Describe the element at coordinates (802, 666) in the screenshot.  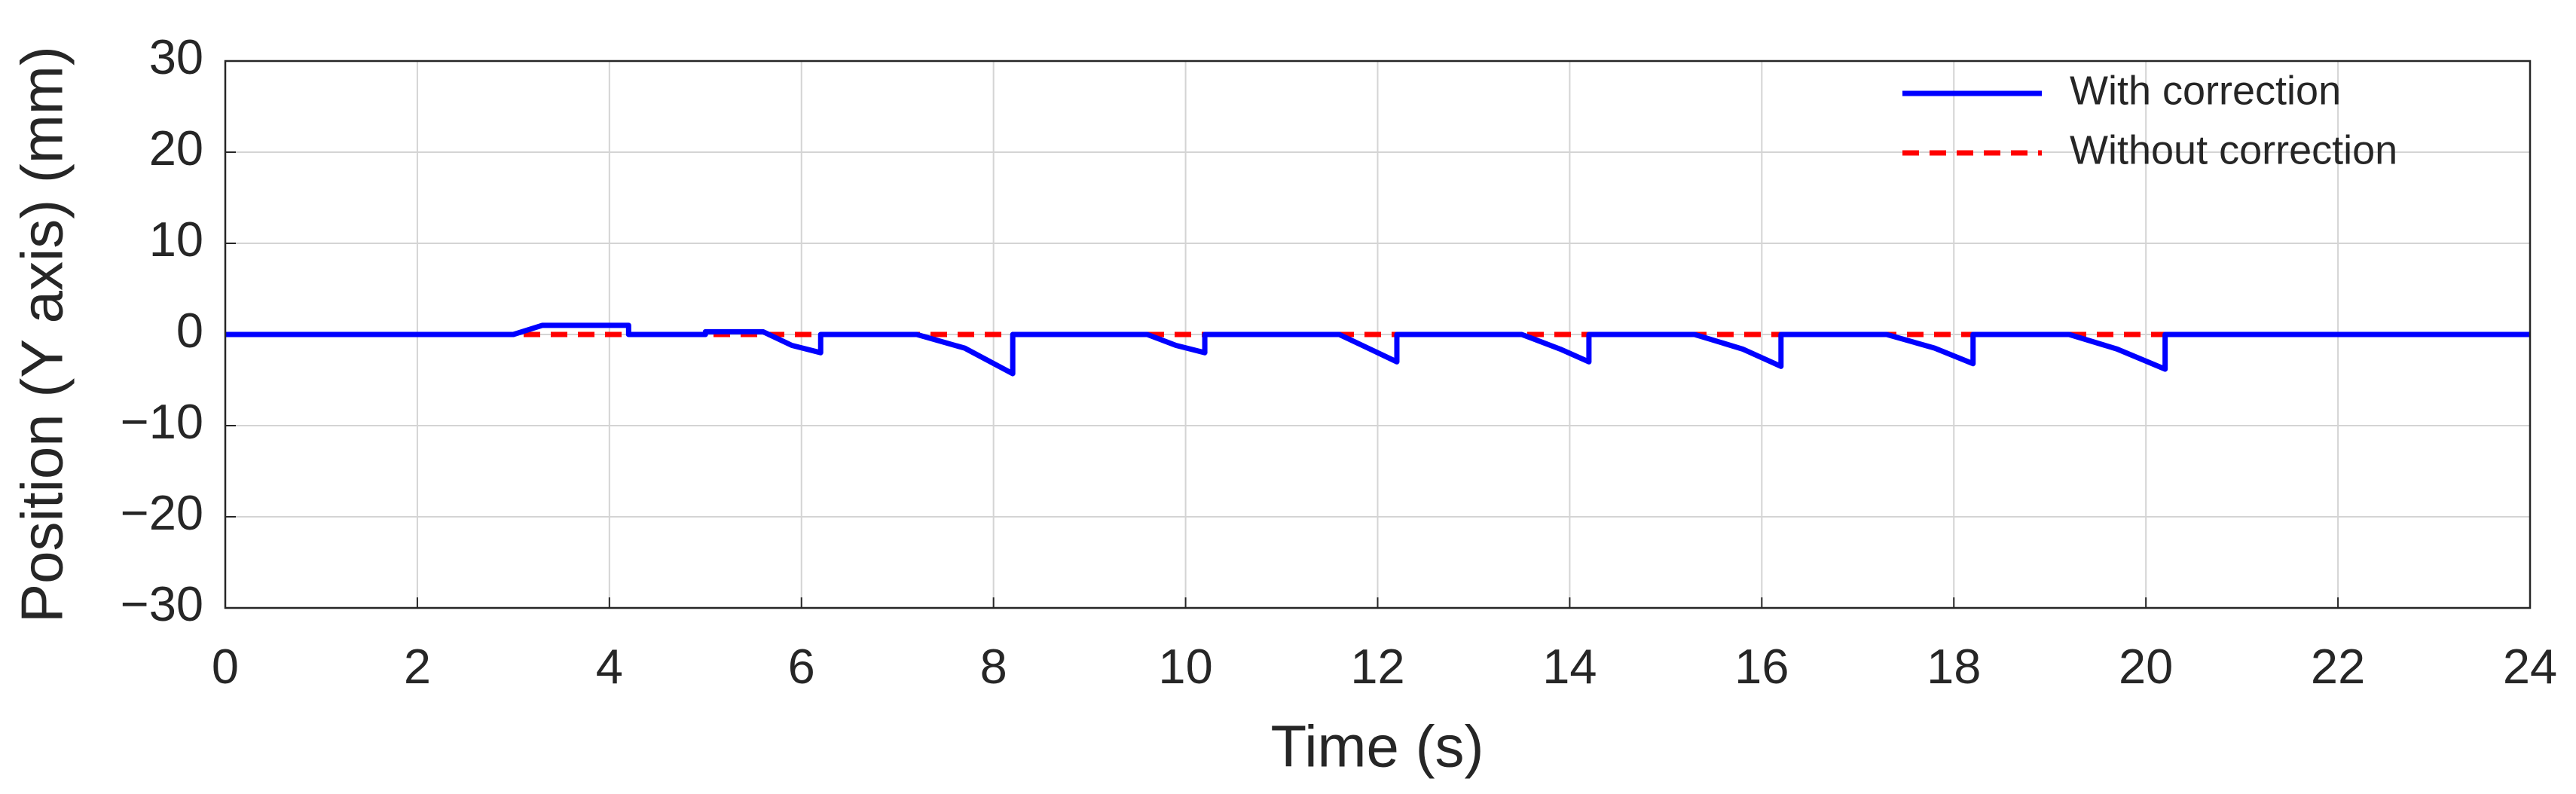
I see `x-tick-label: 6` at that location.